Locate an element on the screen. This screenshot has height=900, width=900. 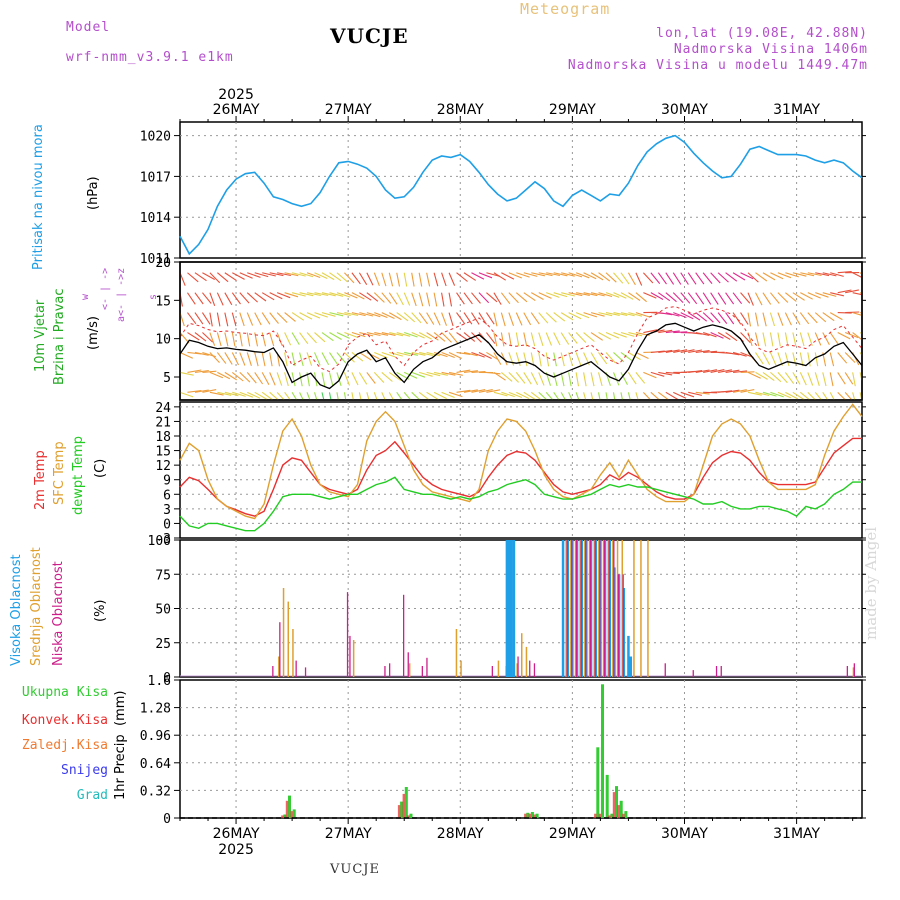
temp-line-sfc is located at coordinates (521, 461).